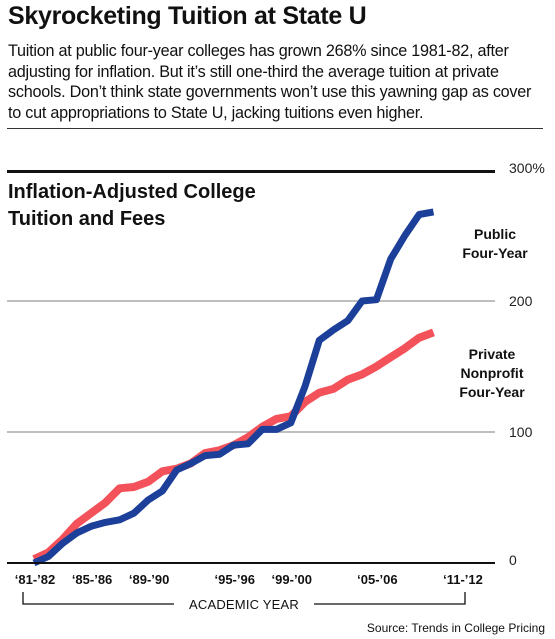  I want to click on x-tick-label: ‘81-’82, so click(35, 579).